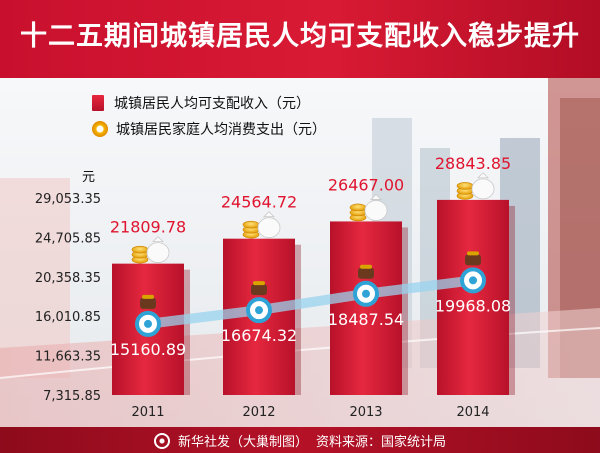 This screenshot has height=453, width=600. What do you see at coordinates (68, 357) in the screenshot?
I see `y-tick-label: 11,663.35` at bounding box center [68, 357].